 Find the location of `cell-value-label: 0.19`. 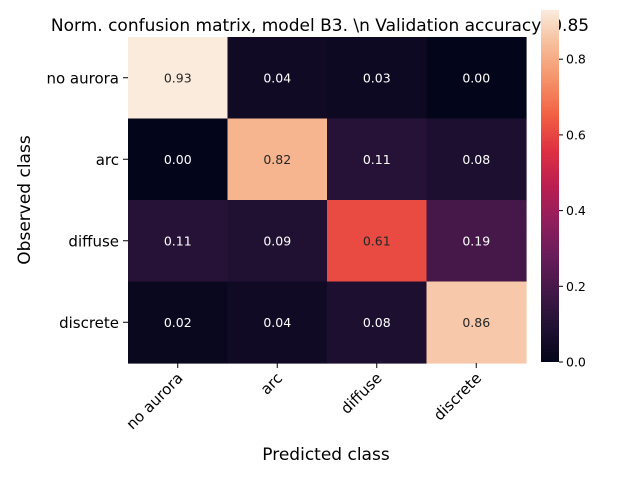

cell-value-label: 0.19 is located at coordinates (476, 240).